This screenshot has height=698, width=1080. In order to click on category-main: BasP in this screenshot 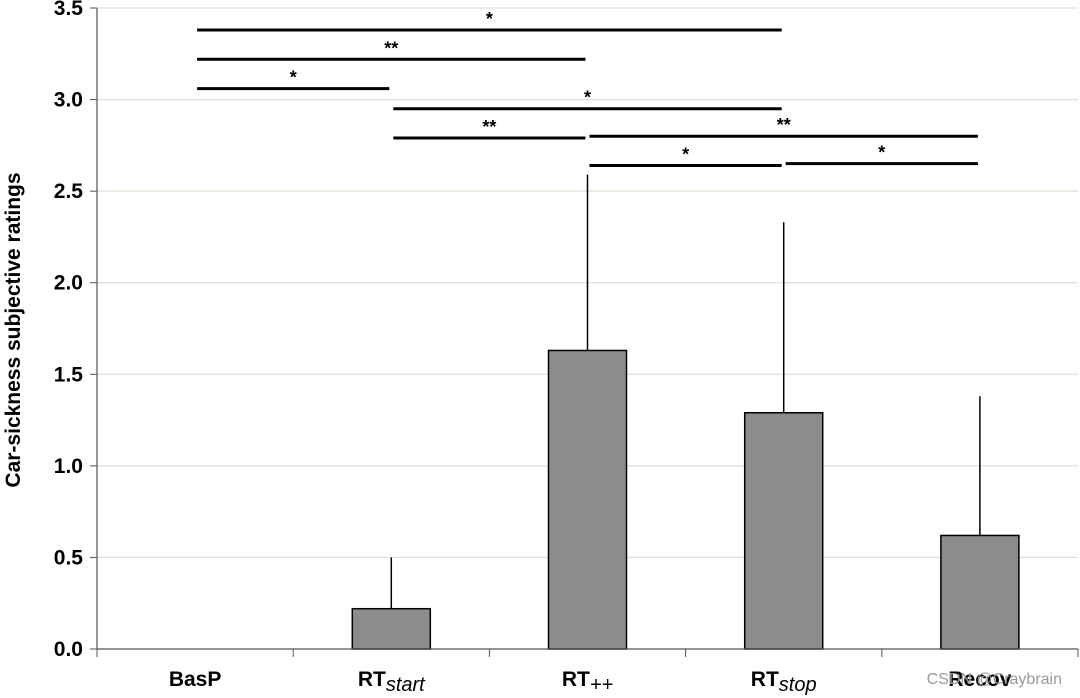, I will do `click(195, 679)`.